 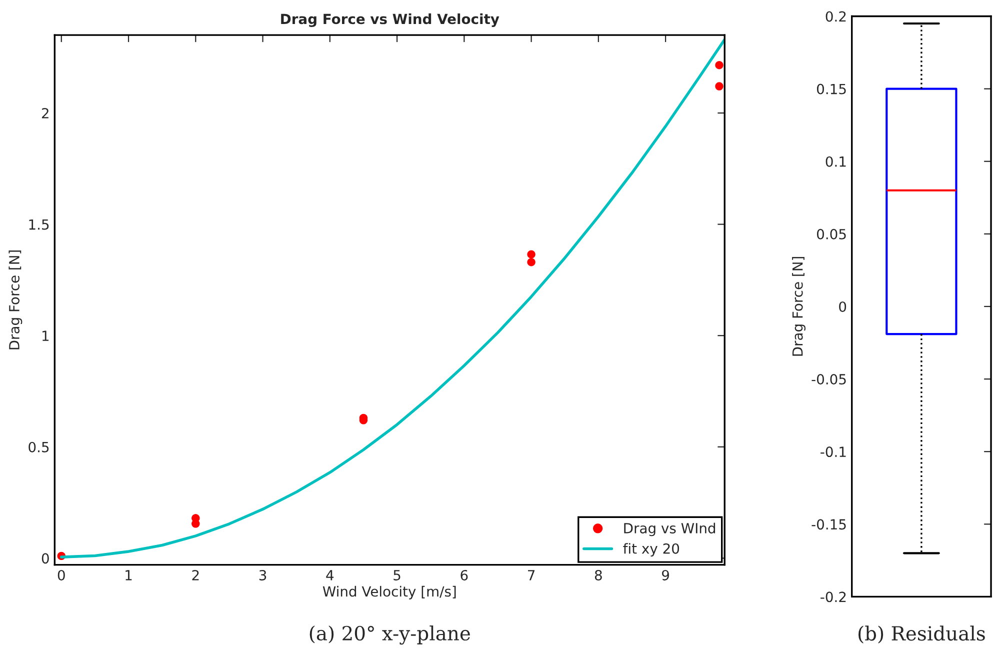 I want to click on y-tick-label: -0.1, so click(x=833, y=452).